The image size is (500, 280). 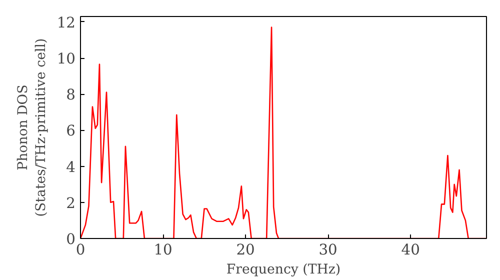 I want to click on y-tick-label: 6, so click(x=71, y=131).